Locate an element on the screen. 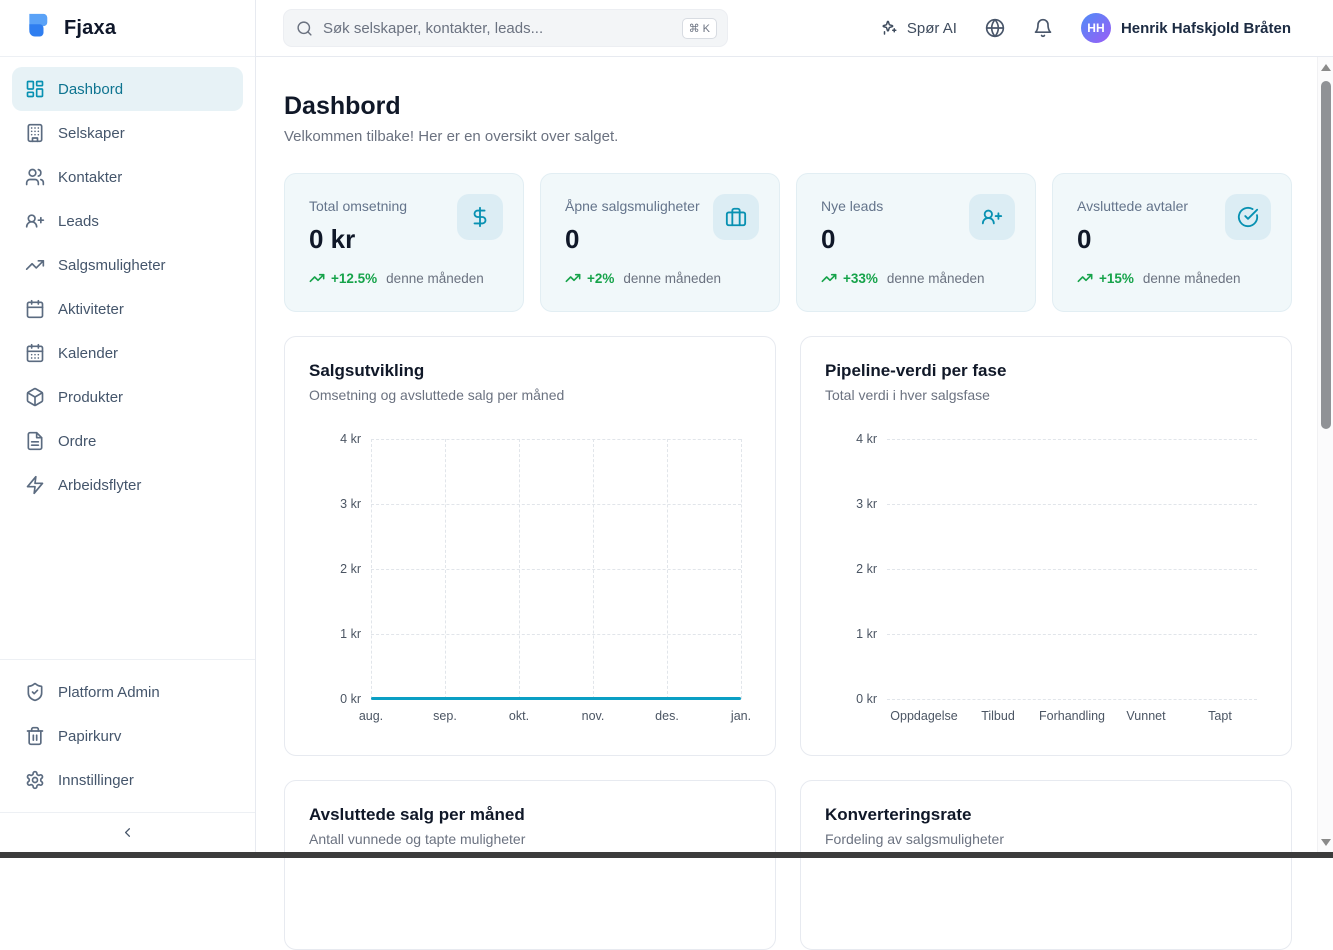 The image size is (1333, 950). check-circle-icon is located at coordinates (1248, 217).